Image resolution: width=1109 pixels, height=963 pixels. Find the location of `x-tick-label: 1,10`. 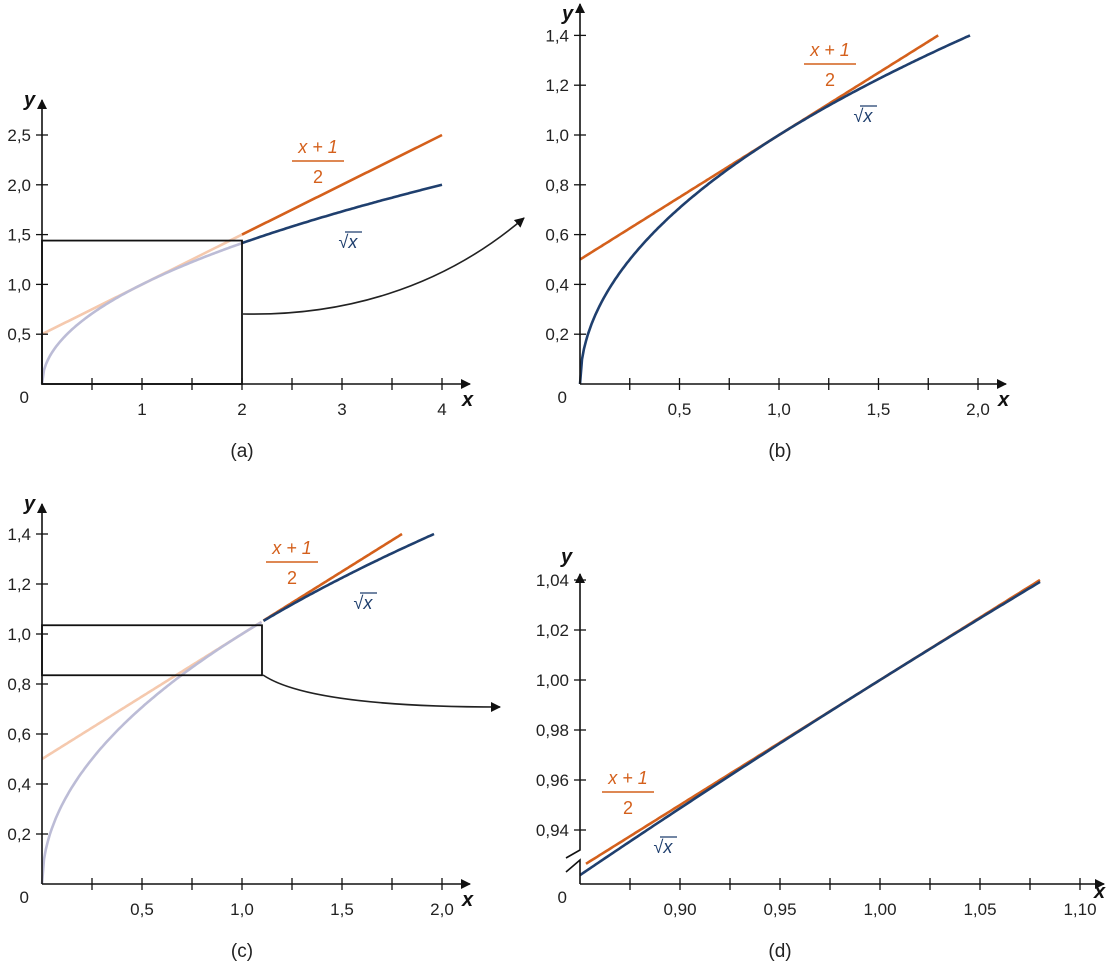

x-tick-label: 1,10 is located at coordinates (1079, 909).